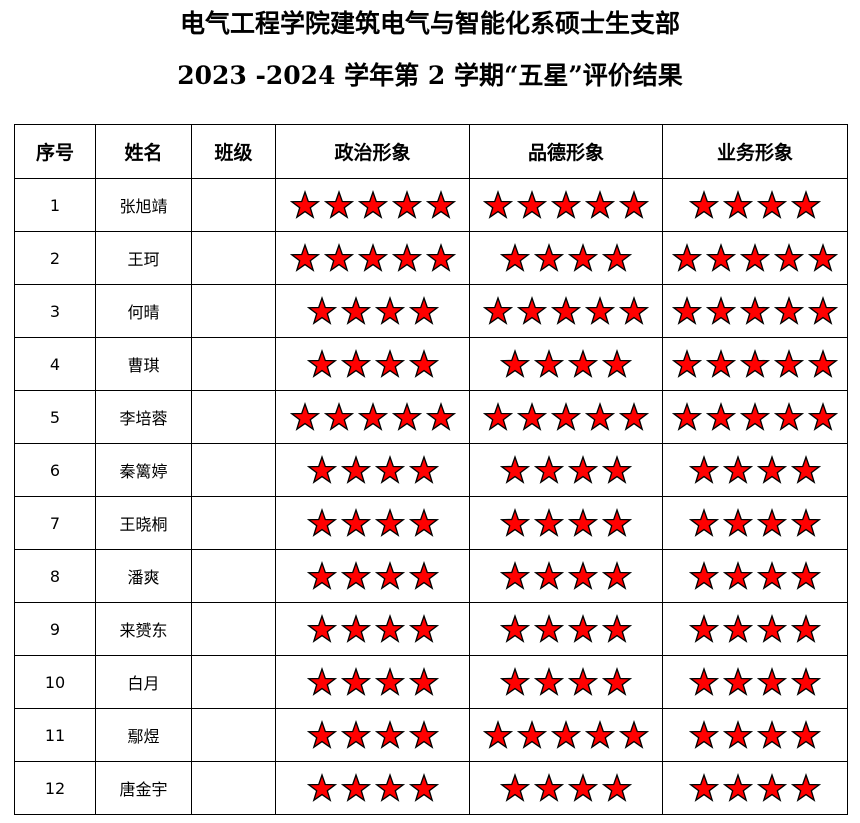 This screenshot has height=823, width=860. What do you see at coordinates (143, 629) in the screenshot?
I see `student-name: 来赟东` at bounding box center [143, 629].